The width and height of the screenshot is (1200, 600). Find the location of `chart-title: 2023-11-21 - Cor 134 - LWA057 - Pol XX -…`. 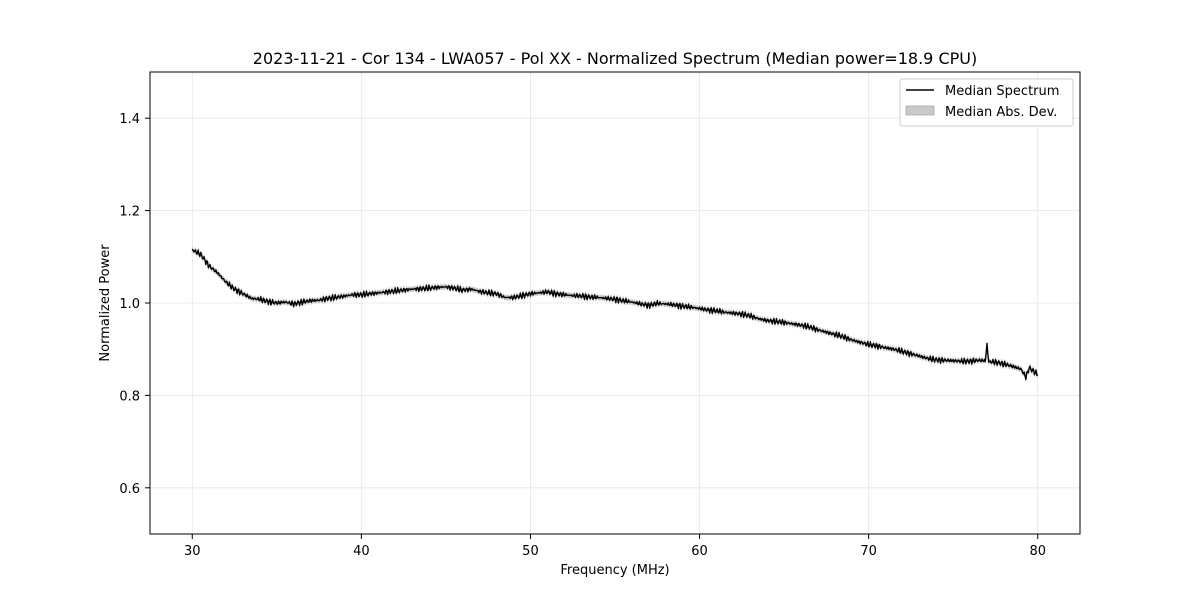

chart-title: 2023-11-21 - Cor 134 - LWA057 - Pol XX -… is located at coordinates (615, 58).